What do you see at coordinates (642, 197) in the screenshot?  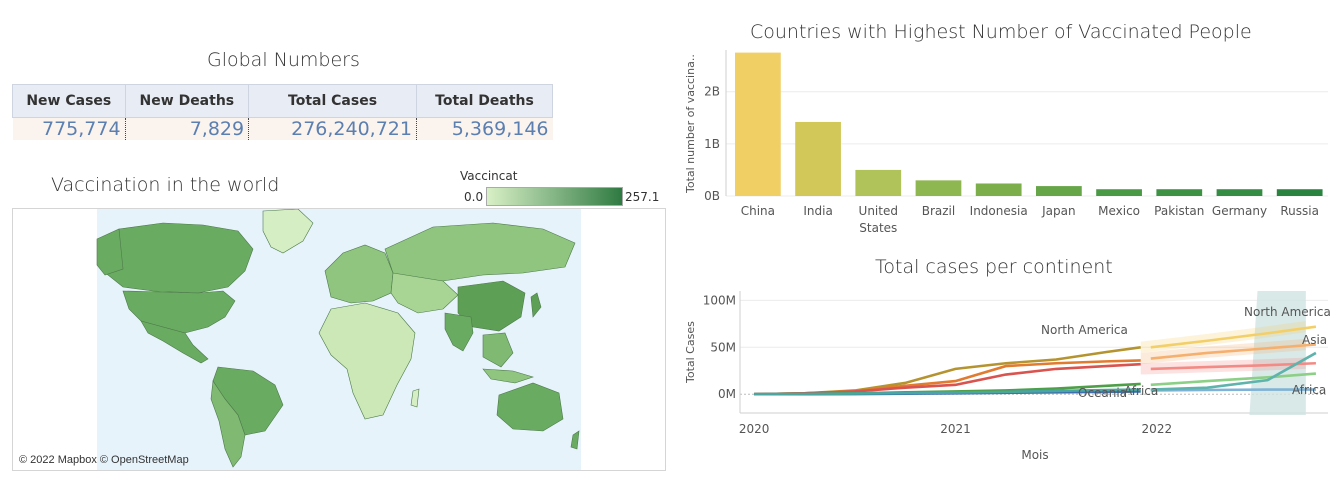 I see `legend-max-label: 257.1` at bounding box center [642, 197].